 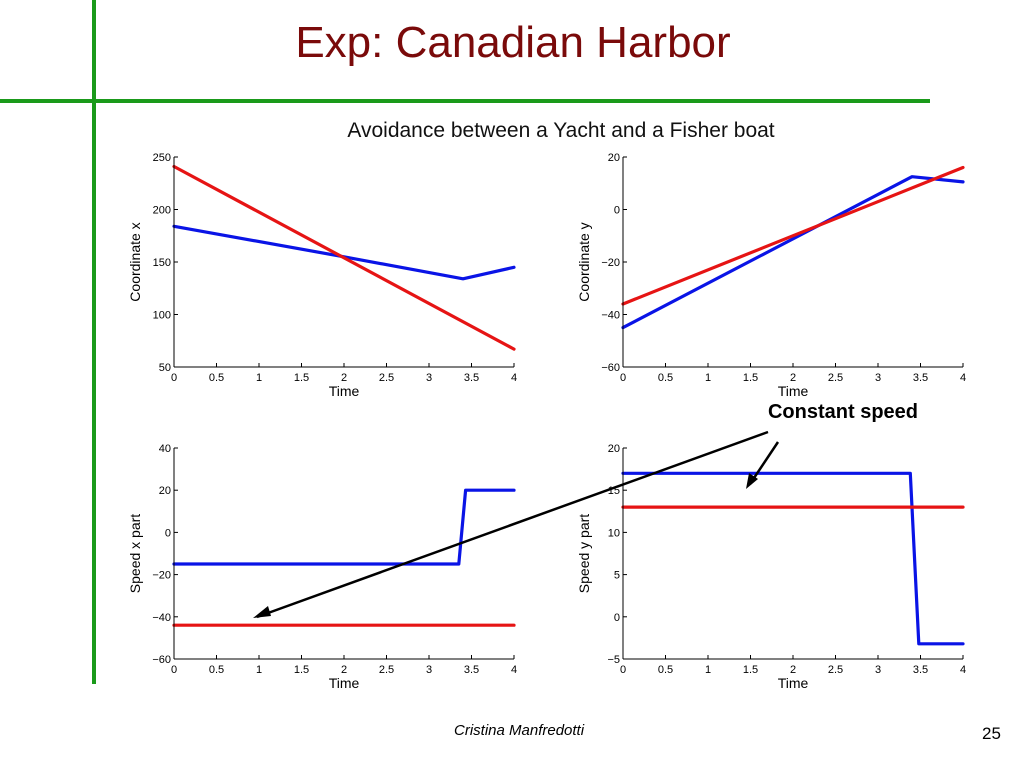 What do you see at coordinates (259, 670) in the screenshot?
I see `chart-3-x-tick-label: 1` at bounding box center [259, 670].